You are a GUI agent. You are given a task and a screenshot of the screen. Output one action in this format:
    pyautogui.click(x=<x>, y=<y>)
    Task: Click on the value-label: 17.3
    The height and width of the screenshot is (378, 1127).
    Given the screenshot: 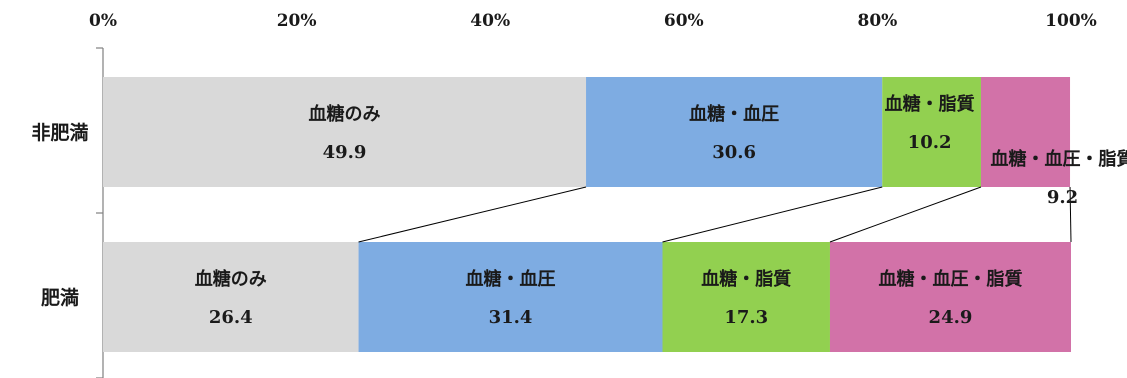 What is the action you would take?
    pyautogui.click(x=746, y=317)
    